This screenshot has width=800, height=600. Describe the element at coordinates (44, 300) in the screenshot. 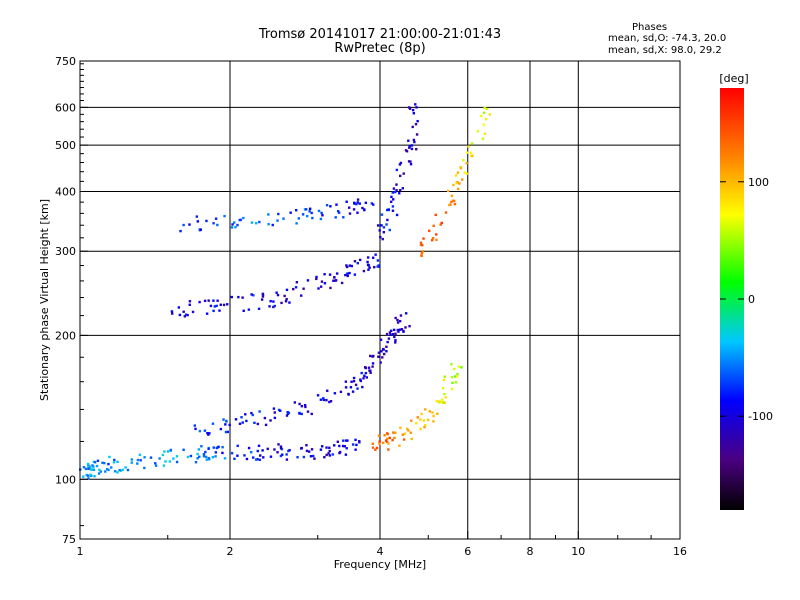

I see `y-axis-label: Stationary phase Virtual Height [km]` at that location.